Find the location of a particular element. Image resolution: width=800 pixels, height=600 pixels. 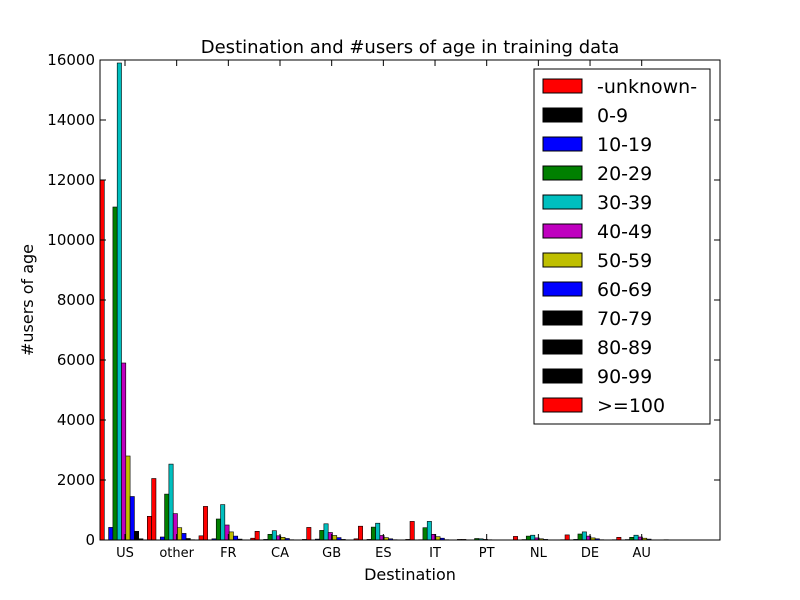

legend-label: 0-9 is located at coordinates (612, 116).